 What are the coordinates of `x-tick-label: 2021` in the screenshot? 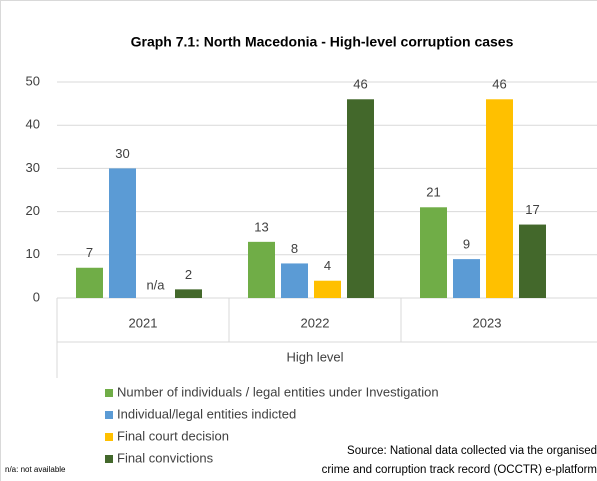 It's located at (143, 322).